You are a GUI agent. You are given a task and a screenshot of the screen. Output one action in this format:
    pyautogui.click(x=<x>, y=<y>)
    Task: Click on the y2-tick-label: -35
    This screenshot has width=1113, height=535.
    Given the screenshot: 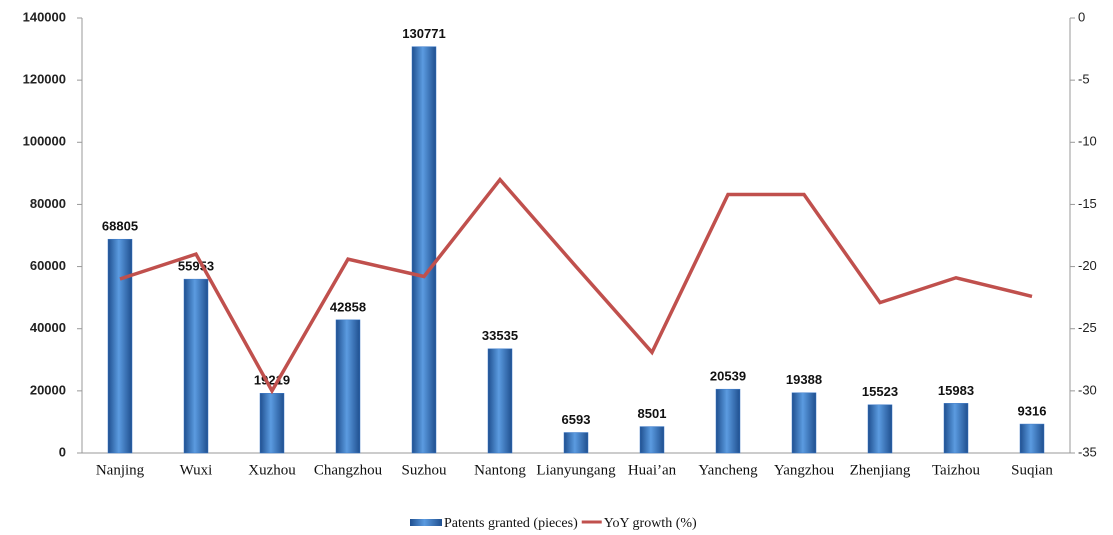 What is the action you would take?
    pyautogui.click(x=1087, y=451)
    